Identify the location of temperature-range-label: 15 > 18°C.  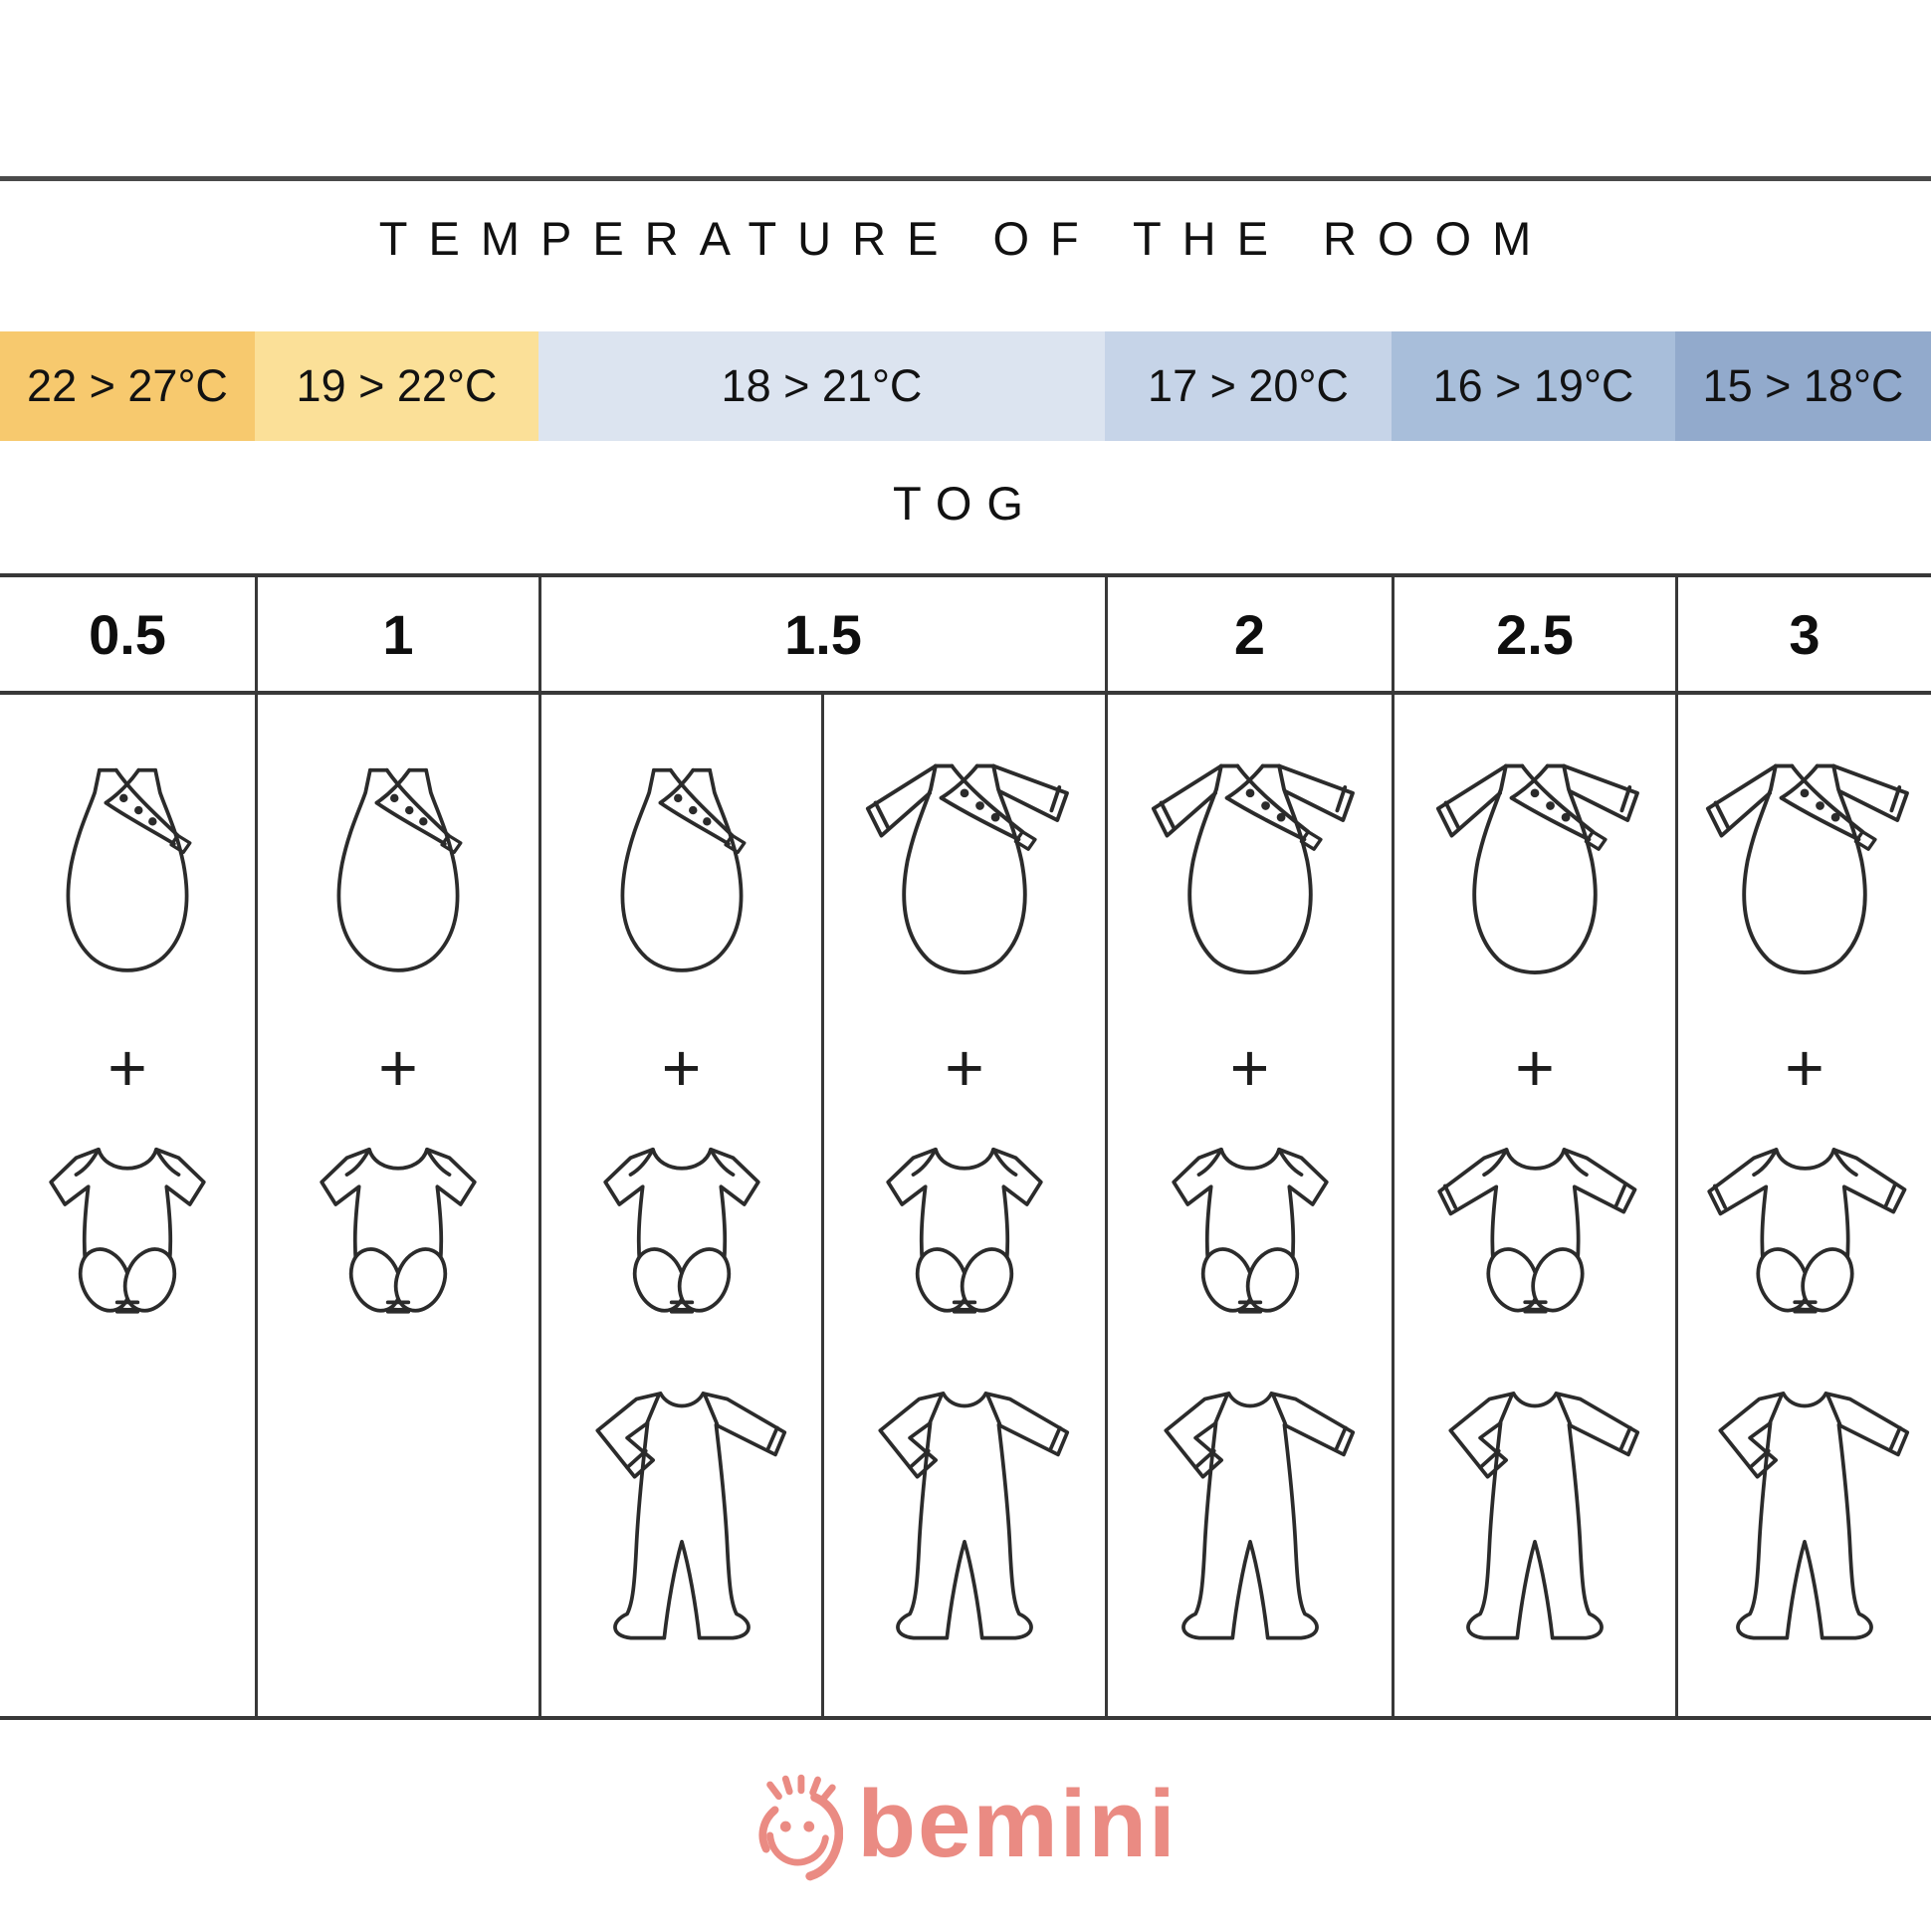
(1803, 385).